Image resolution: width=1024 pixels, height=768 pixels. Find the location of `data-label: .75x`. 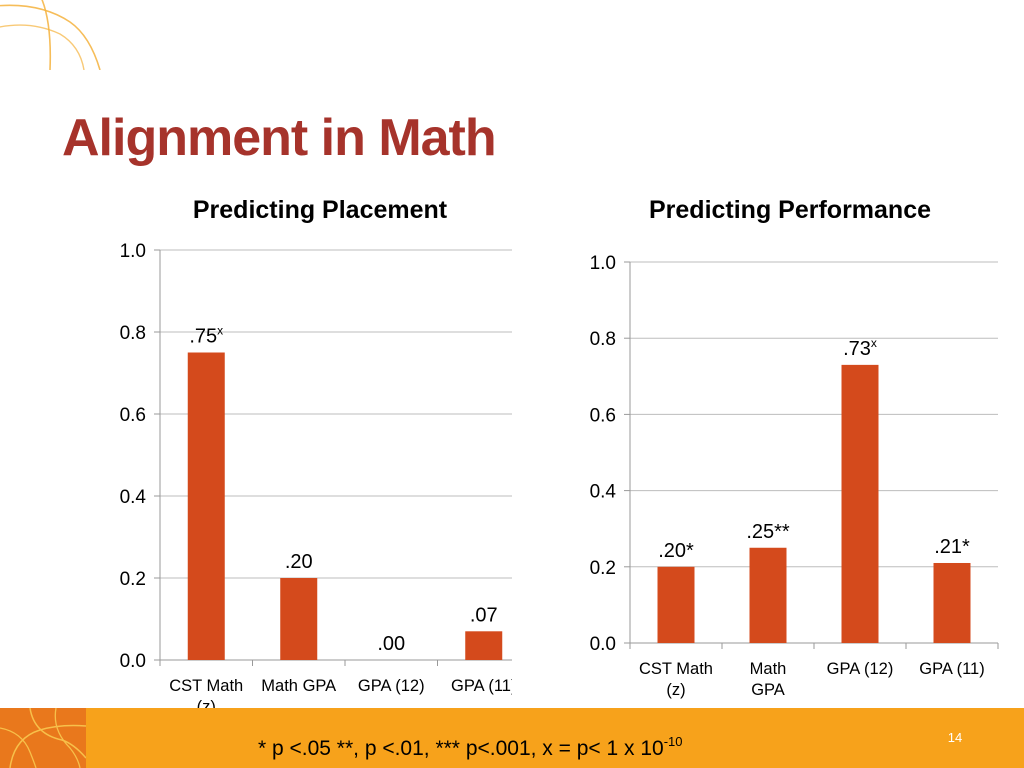

data-label: .75x is located at coordinates (206, 336).